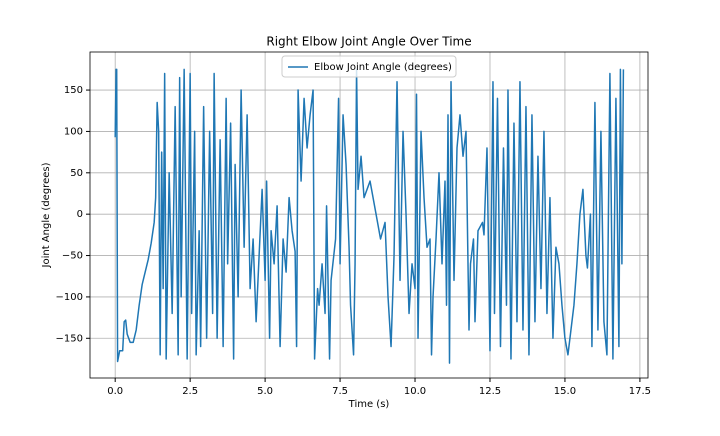 The height and width of the screenshot is (436, 720). What do you see at coordinates (265, 391) in the screenshot?
I see `x-tick-label: 5.0` at bounding box center [265, 391].